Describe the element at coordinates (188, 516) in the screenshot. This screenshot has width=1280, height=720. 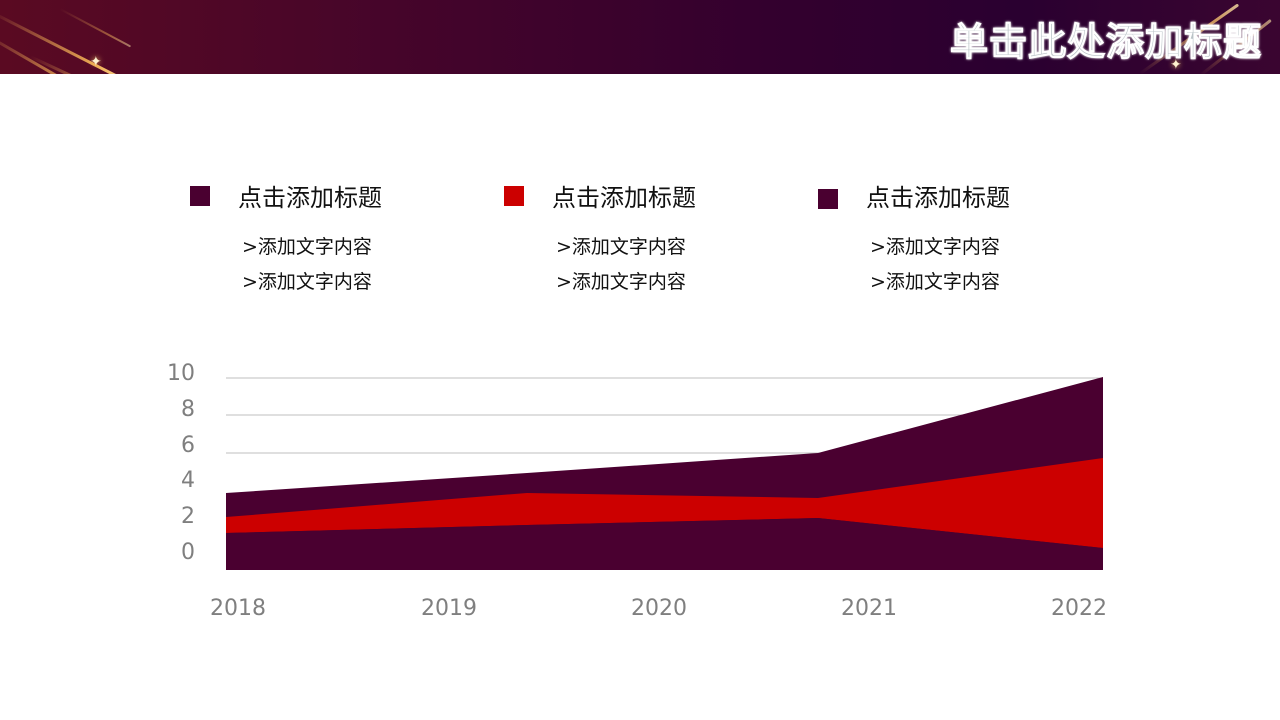
I see `y-tick-label: 2` at that location.